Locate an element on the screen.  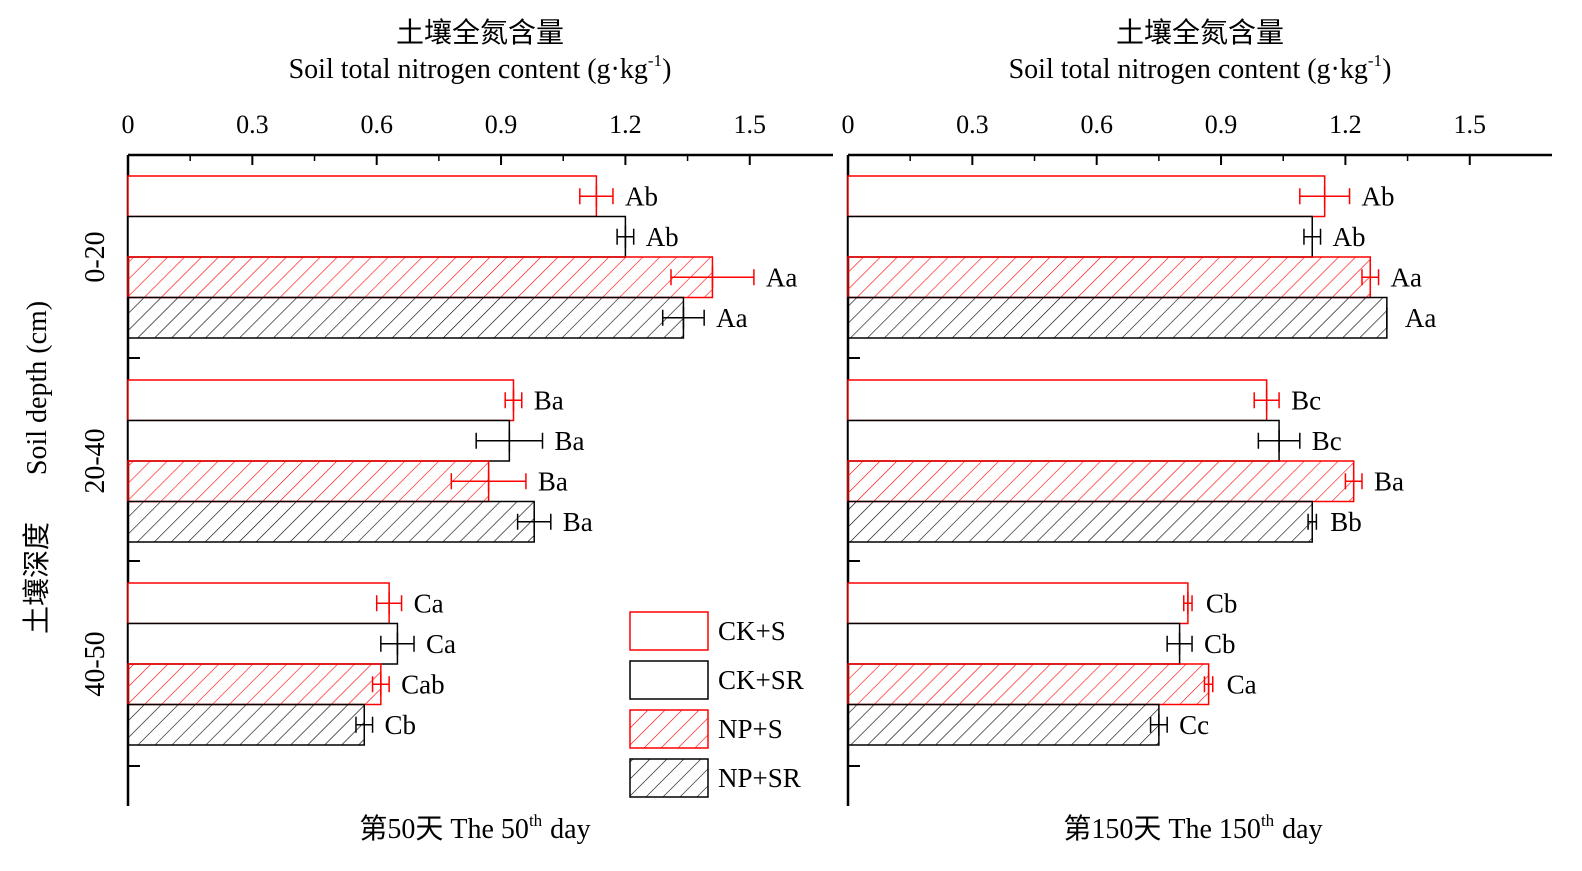
legend-label: CK+S is located at coordinates (752, 631).